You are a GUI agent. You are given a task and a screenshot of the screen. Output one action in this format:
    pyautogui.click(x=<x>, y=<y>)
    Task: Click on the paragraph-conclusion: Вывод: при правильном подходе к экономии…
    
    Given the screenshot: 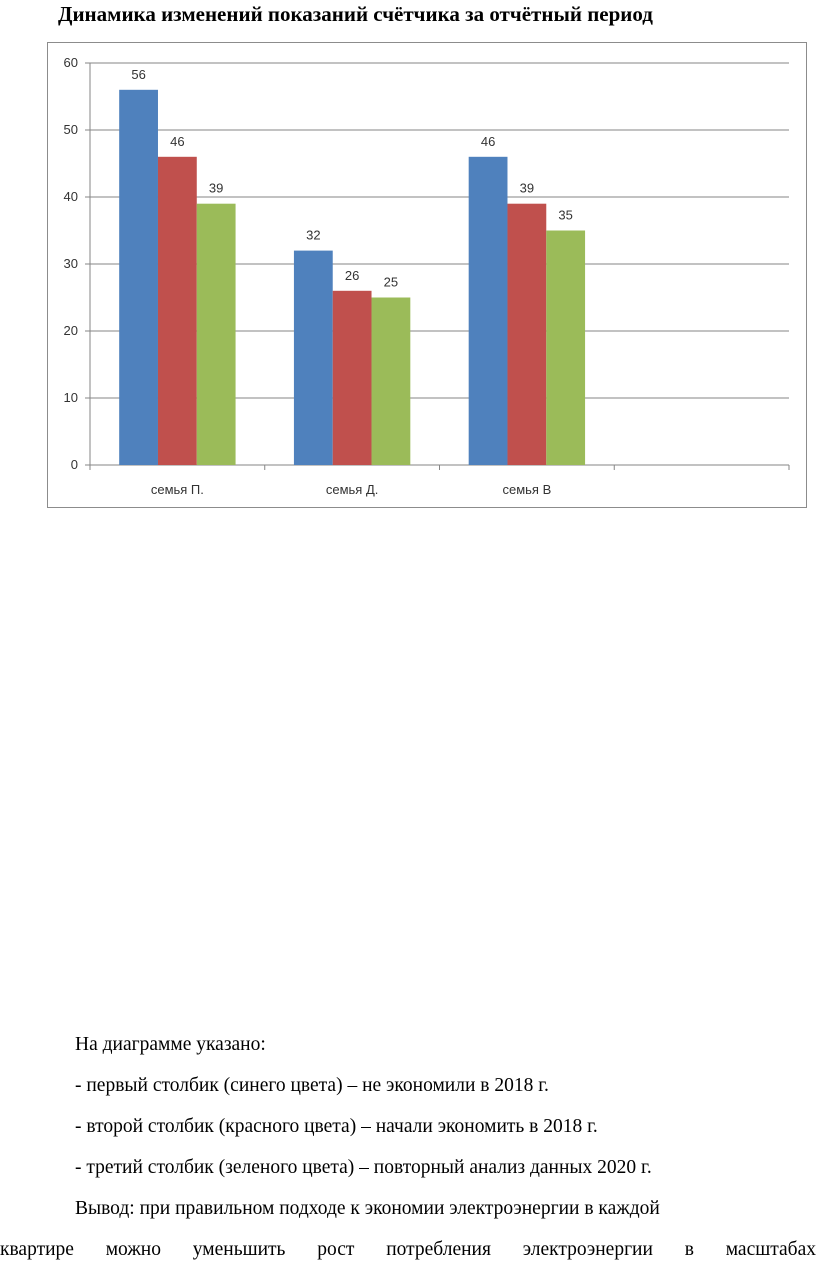 What is the action you would take?
    pyautogui.click(x=367, y=1208)
    